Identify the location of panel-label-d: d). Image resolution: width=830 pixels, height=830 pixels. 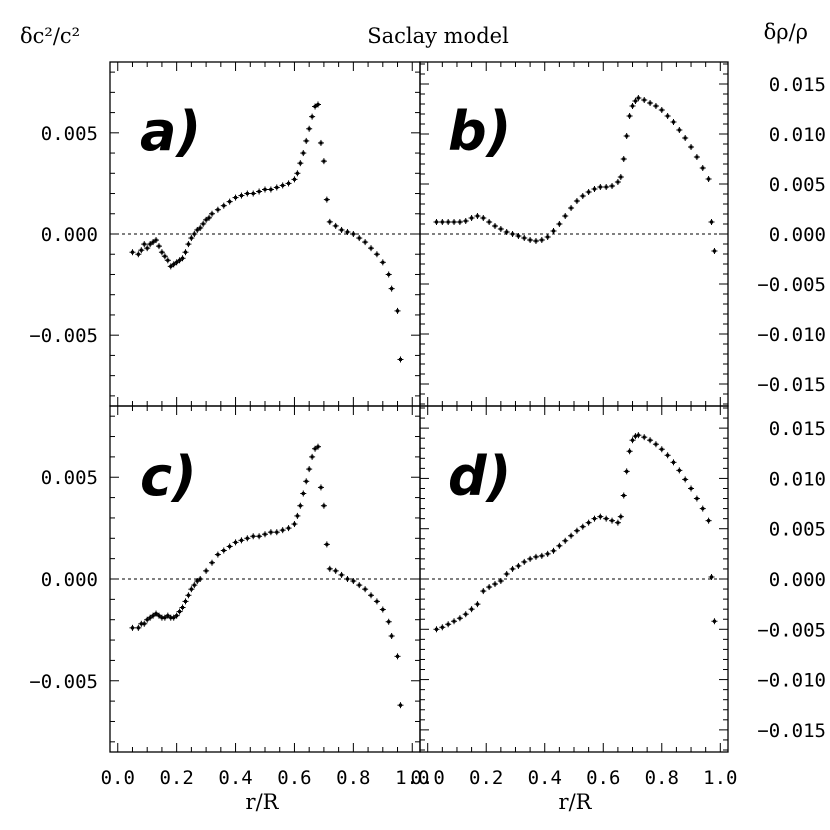
(479, 476).